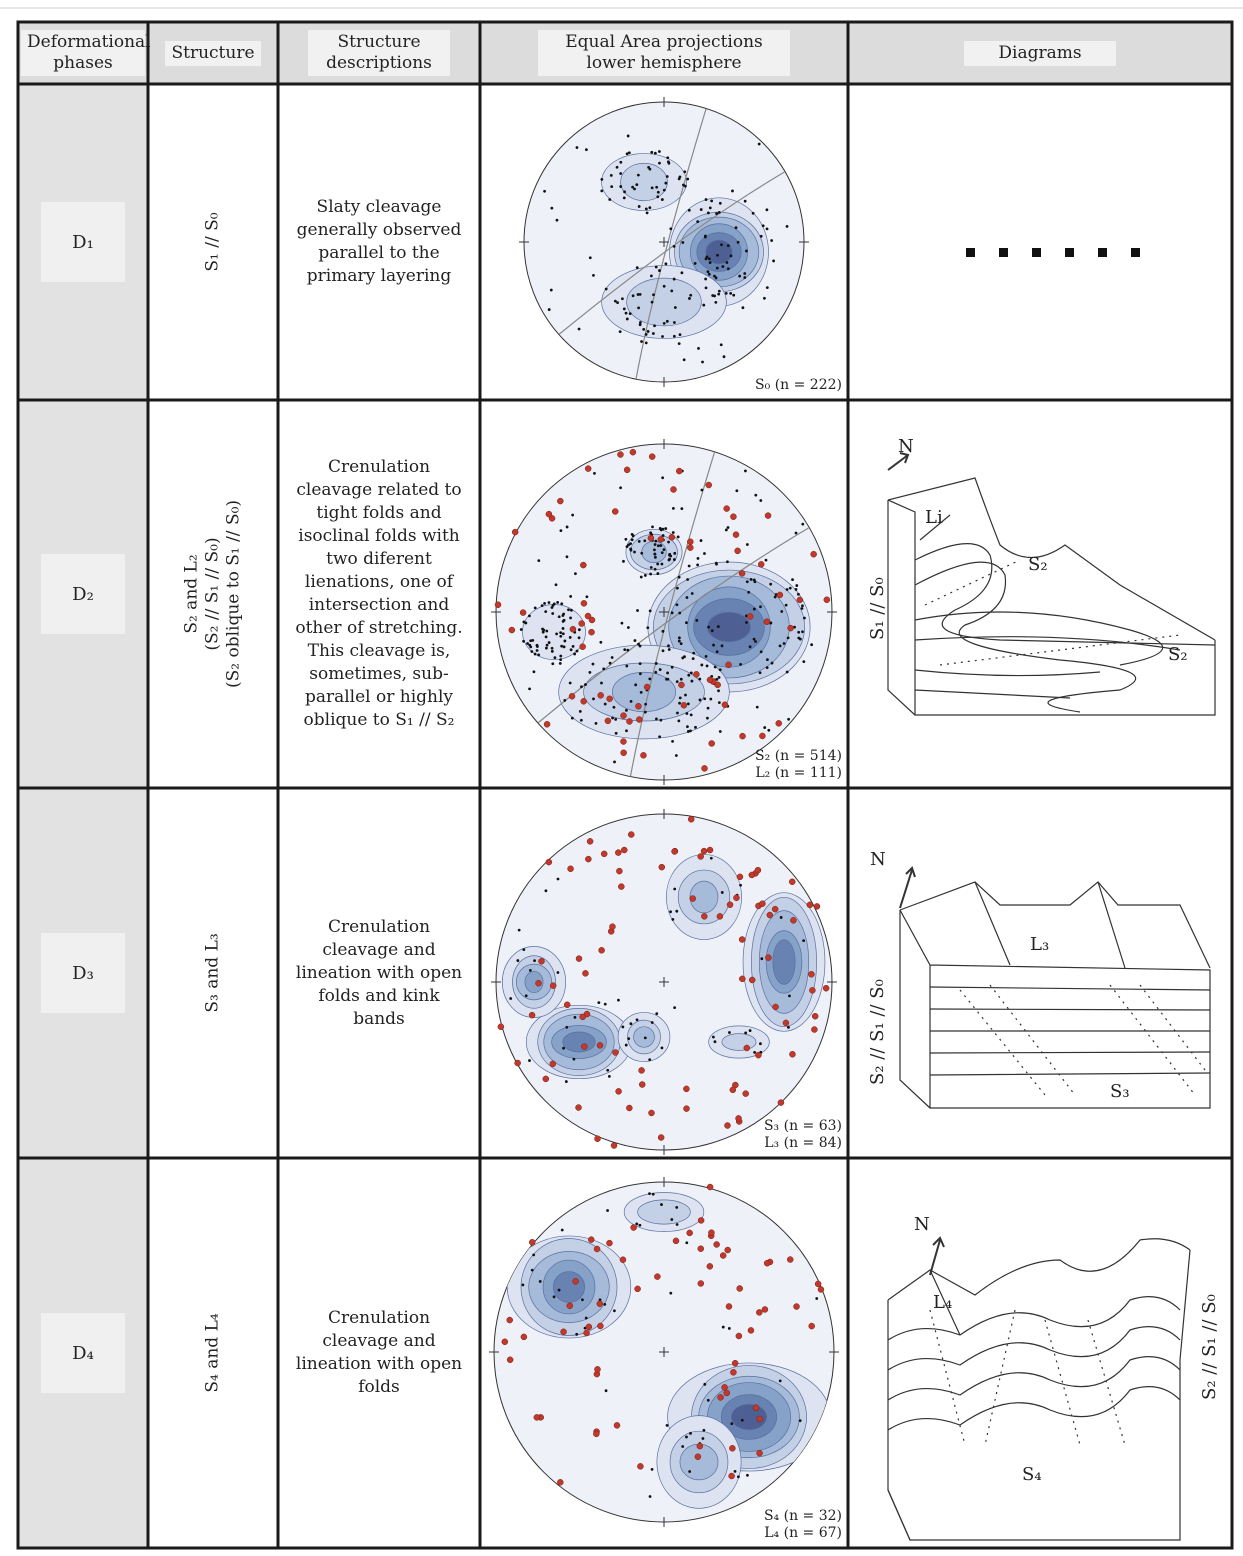  What do you see at coordinates (212, 1353) in the screenshot?
I see `structure-text: S₄ and L₄` at bounding box center [212, 1353].